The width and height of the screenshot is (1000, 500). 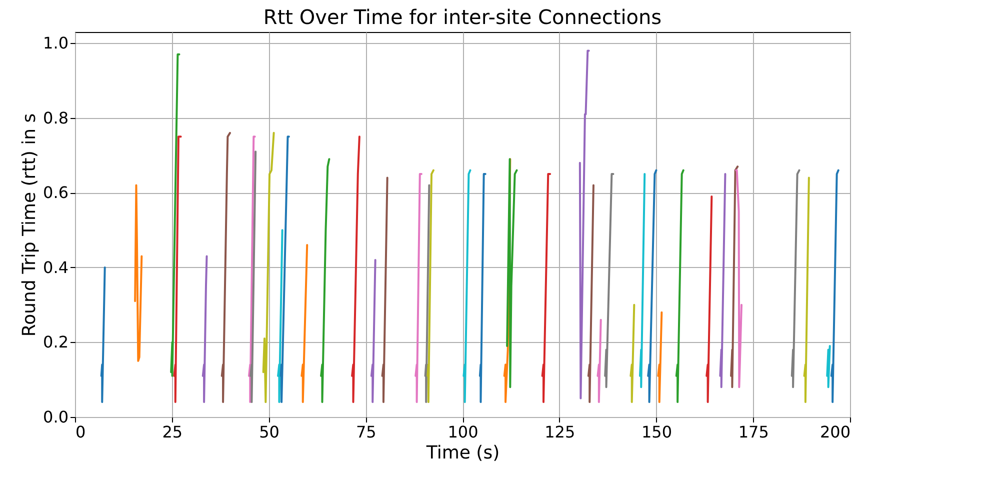 What do you see at coordinates (55, 267) in the screenshot?
I see `y-tick-label: 0.4` at bounding box center [55, 267].